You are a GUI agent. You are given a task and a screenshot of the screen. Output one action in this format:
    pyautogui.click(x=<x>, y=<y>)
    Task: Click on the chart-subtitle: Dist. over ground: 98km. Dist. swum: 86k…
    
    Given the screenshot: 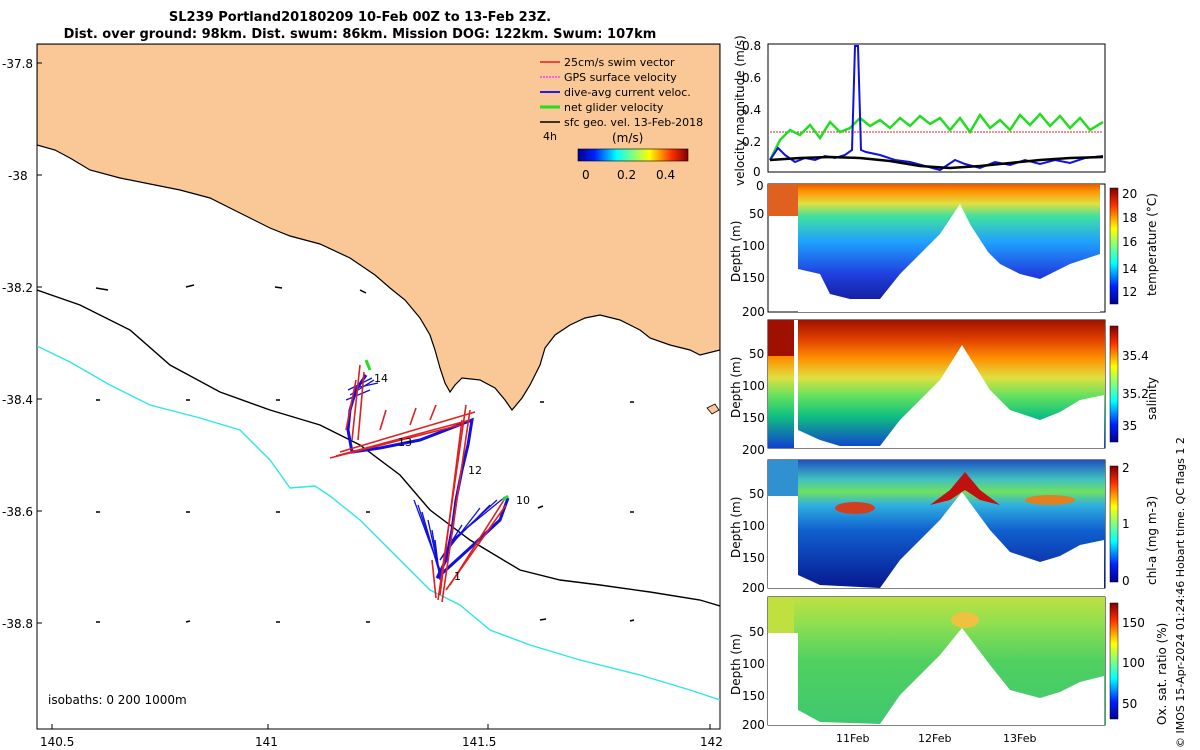 What is the action you would take?
    pyautogui.click(x=360, y=34)
    